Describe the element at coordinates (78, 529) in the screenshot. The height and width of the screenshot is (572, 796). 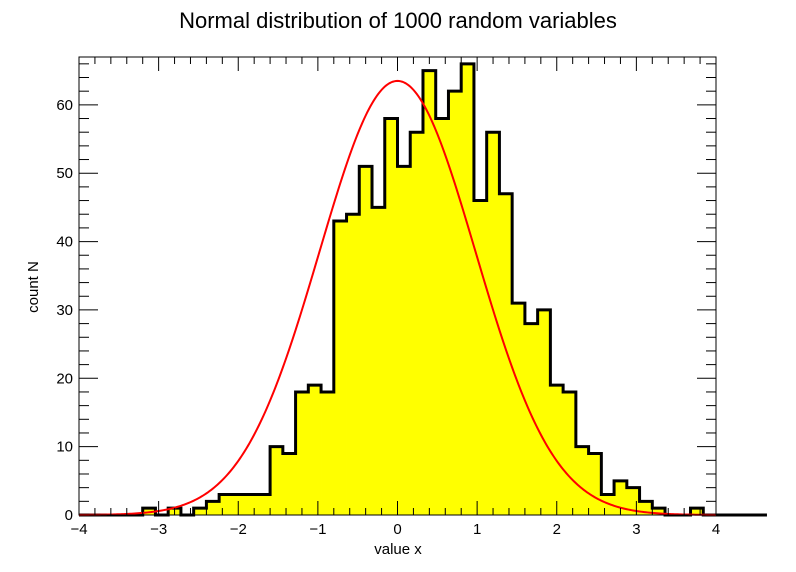
I see `x-tick-label: −4` at that location.